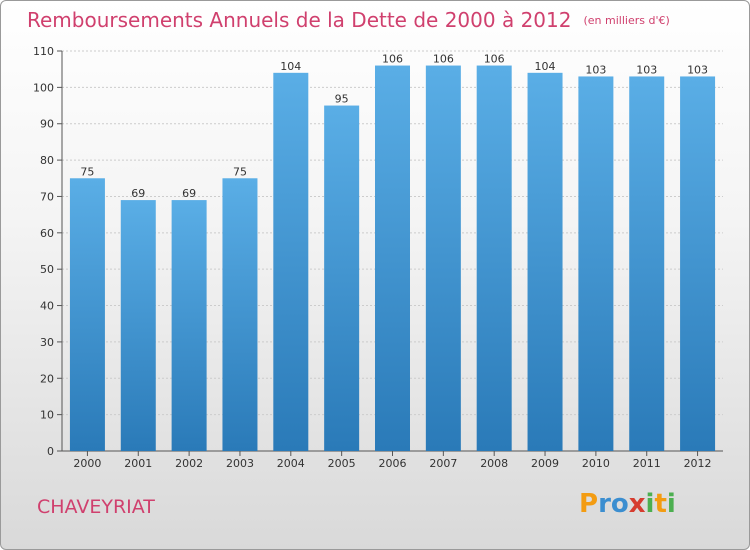  Describe the element at coordinates (637, 504) in the screenshot. I see `logo-letter: x` at that location.